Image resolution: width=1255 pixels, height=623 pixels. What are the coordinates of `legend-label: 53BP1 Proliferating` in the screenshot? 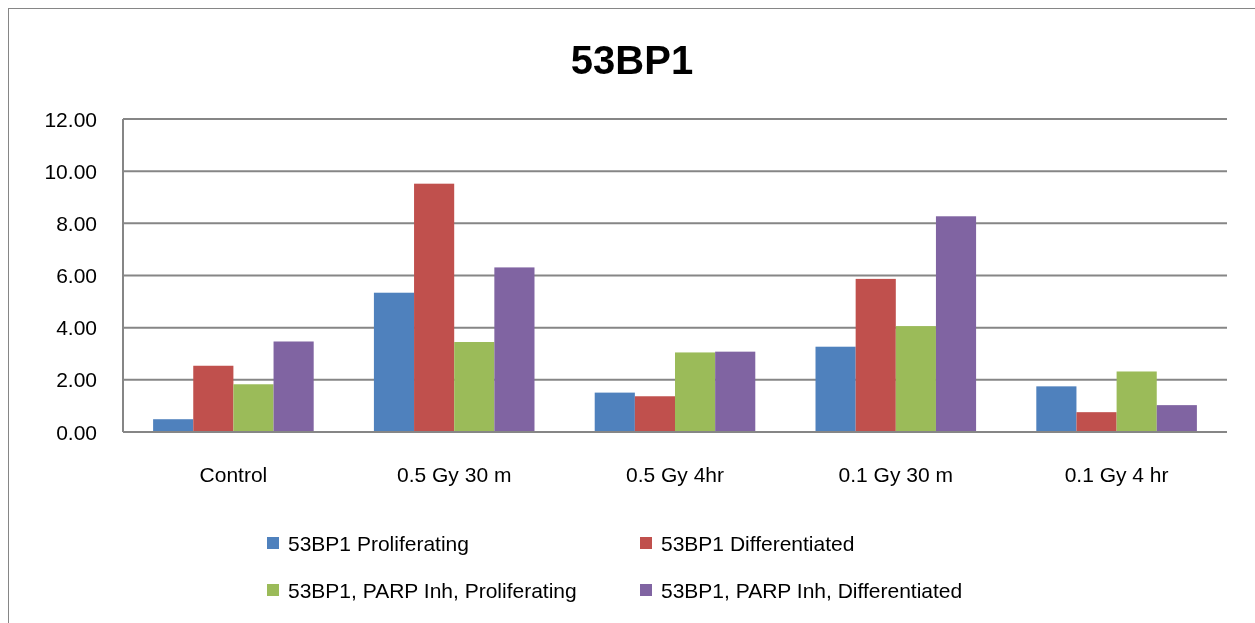 It's located at (378, 543).